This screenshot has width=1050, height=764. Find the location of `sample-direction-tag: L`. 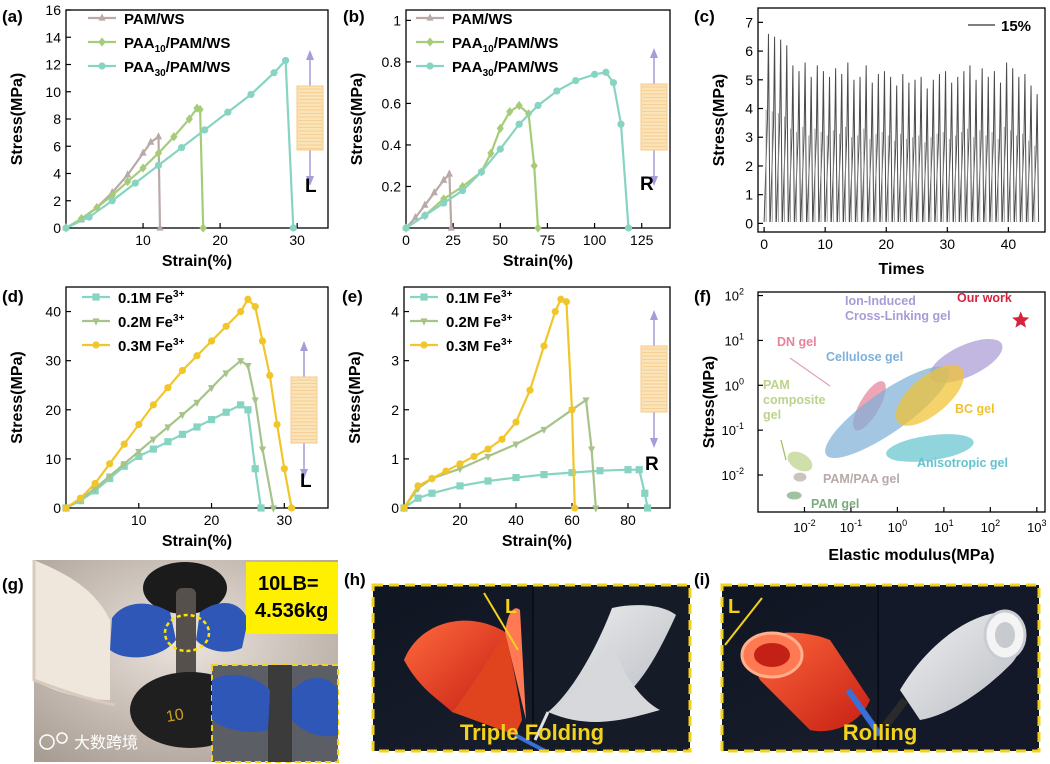

sample-direction-tag: L is located at coordinates (311, 186).